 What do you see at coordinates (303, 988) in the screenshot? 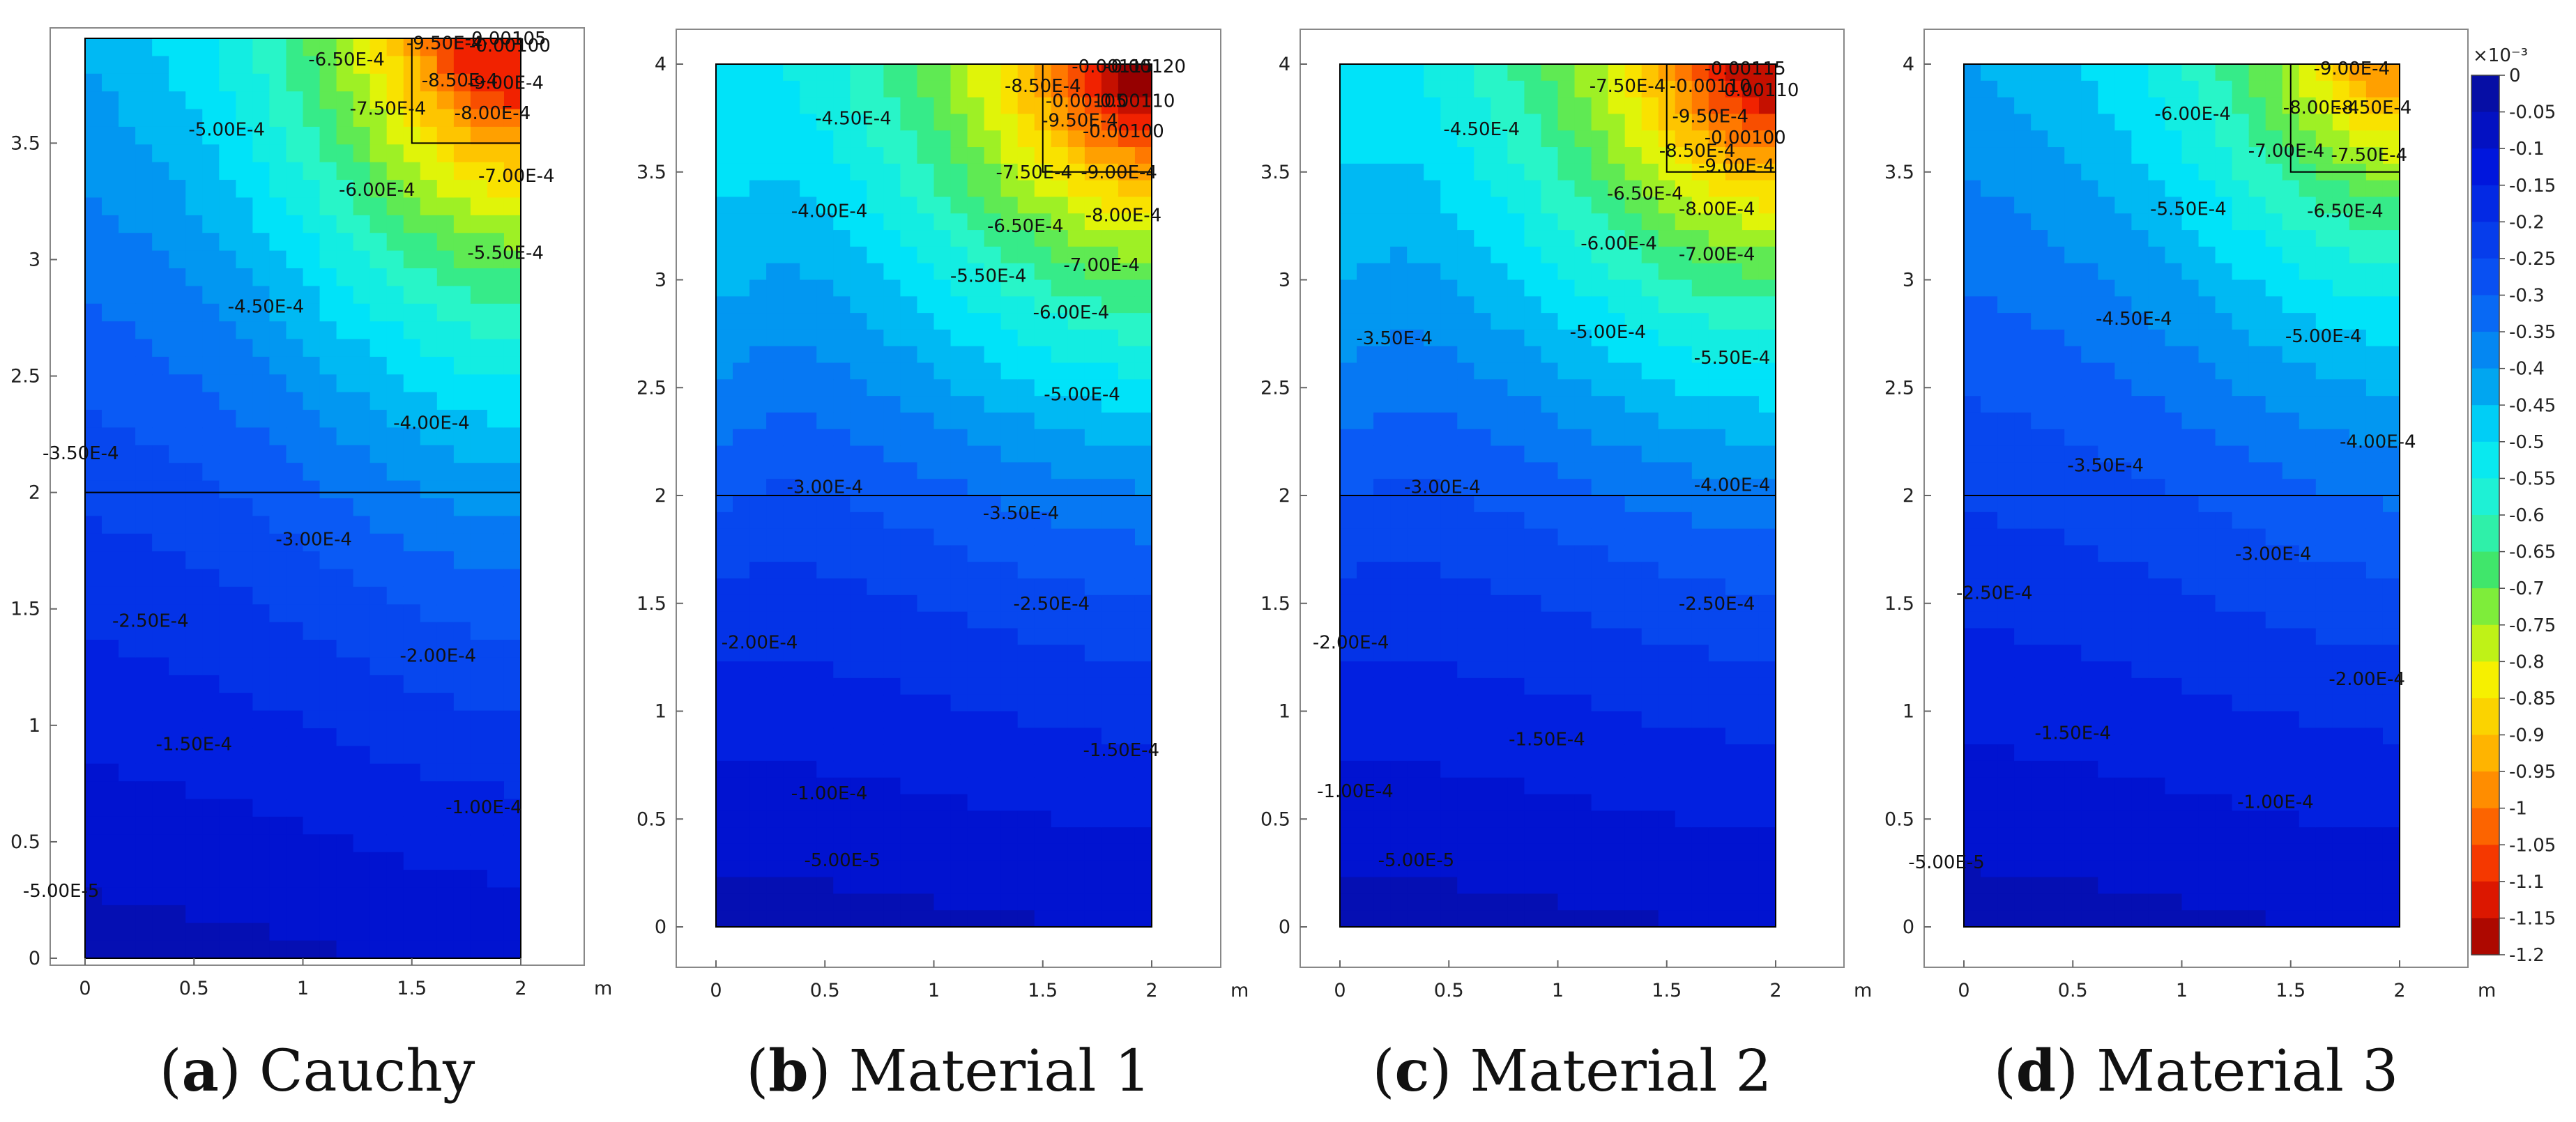
I see `x-tick-label: 1` at bounding box center [303, 988].